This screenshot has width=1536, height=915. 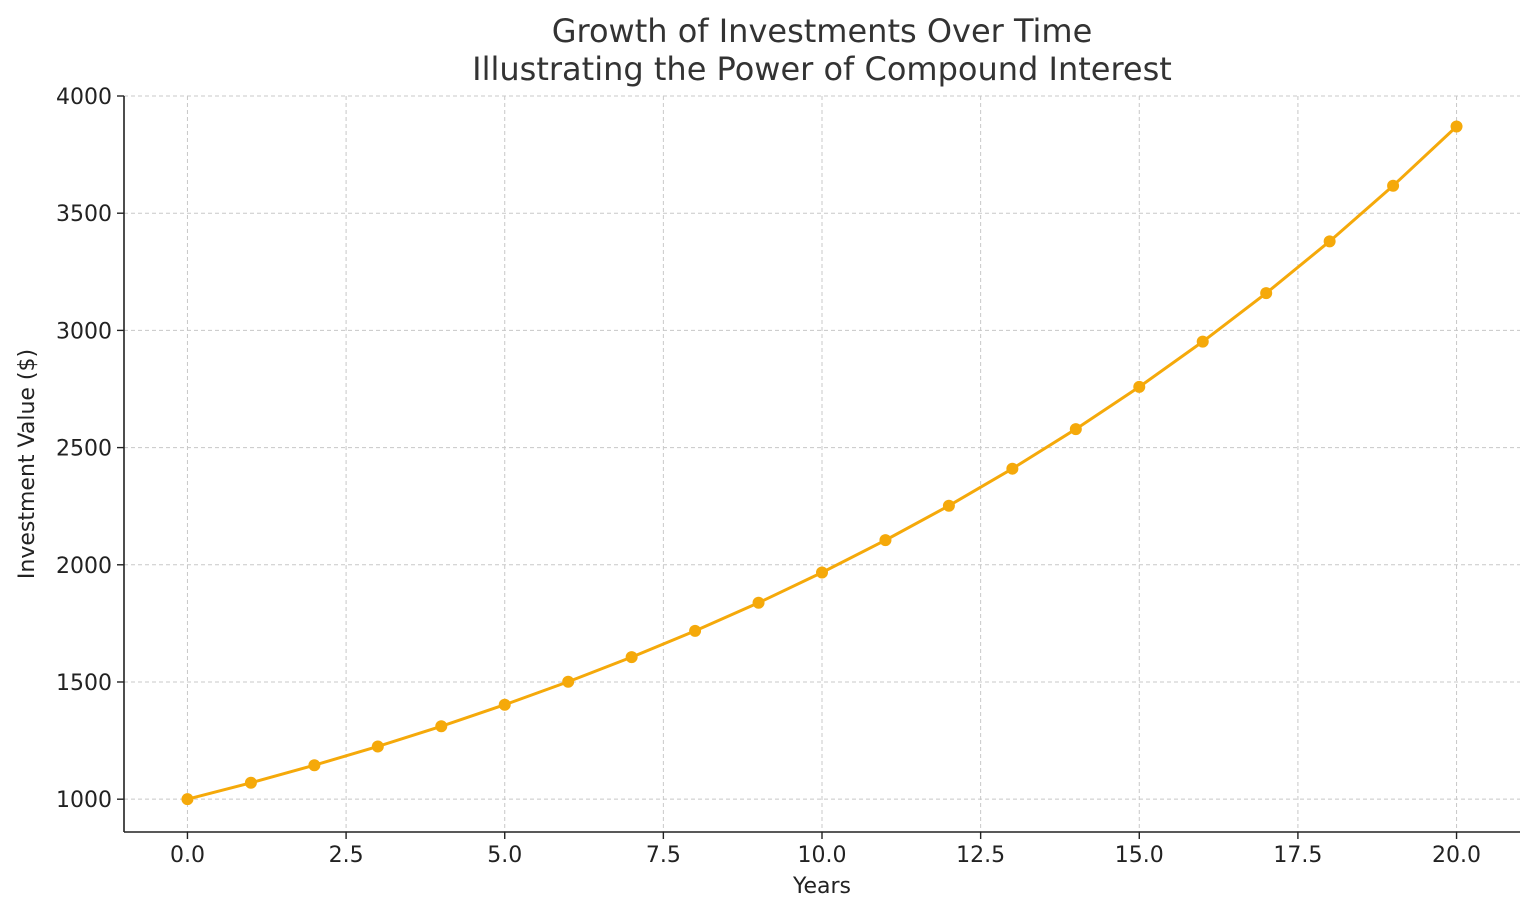 What do you see at coordinates (821, 886) in the screenshot?
I see `x-axis-label: Years` at bounding box center [821, 886].